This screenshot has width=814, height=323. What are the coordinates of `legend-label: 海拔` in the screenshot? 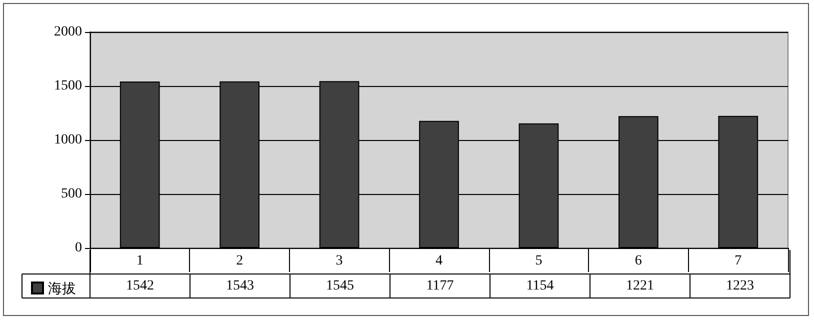 It's located at (62, 288).